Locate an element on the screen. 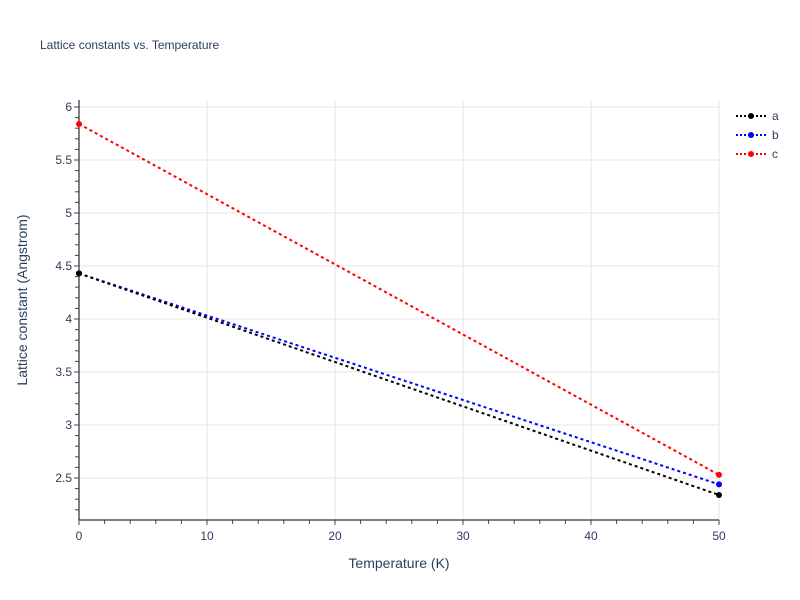  y-tick-label: 4 is located at coordinates (68, 319).